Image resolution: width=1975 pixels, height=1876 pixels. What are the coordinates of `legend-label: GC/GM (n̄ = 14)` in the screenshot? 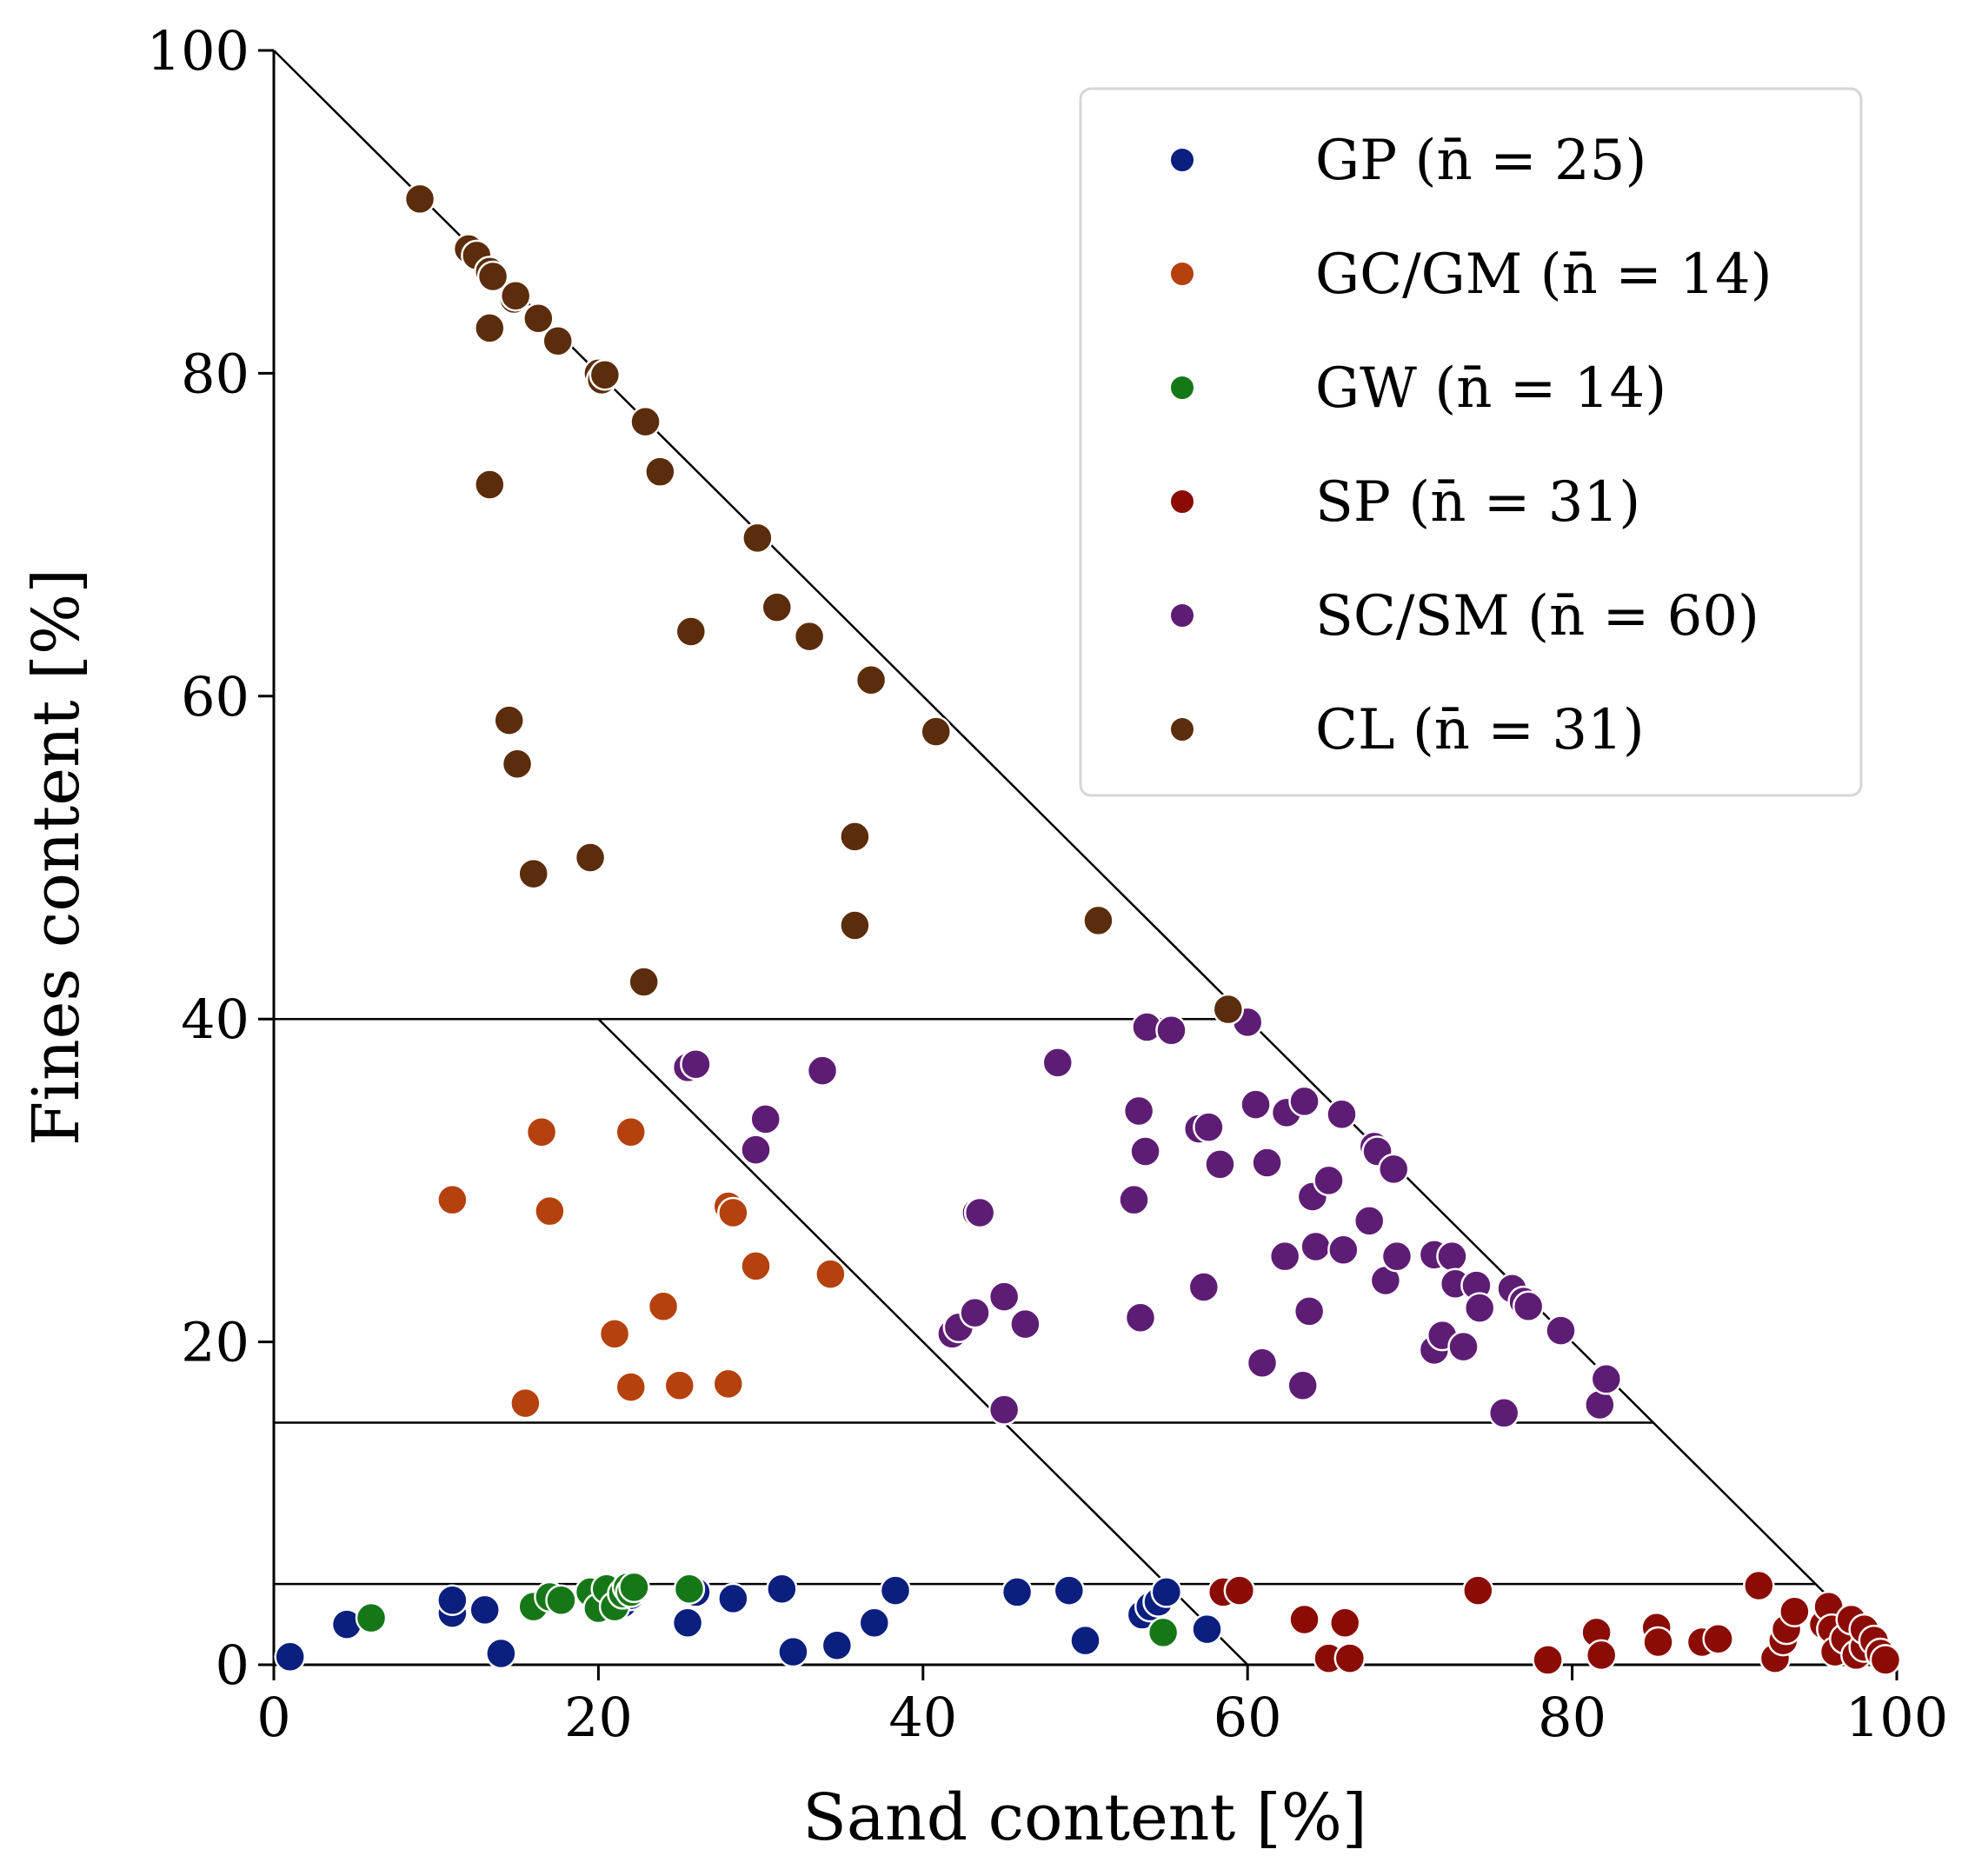 It's located at (1543, 275).